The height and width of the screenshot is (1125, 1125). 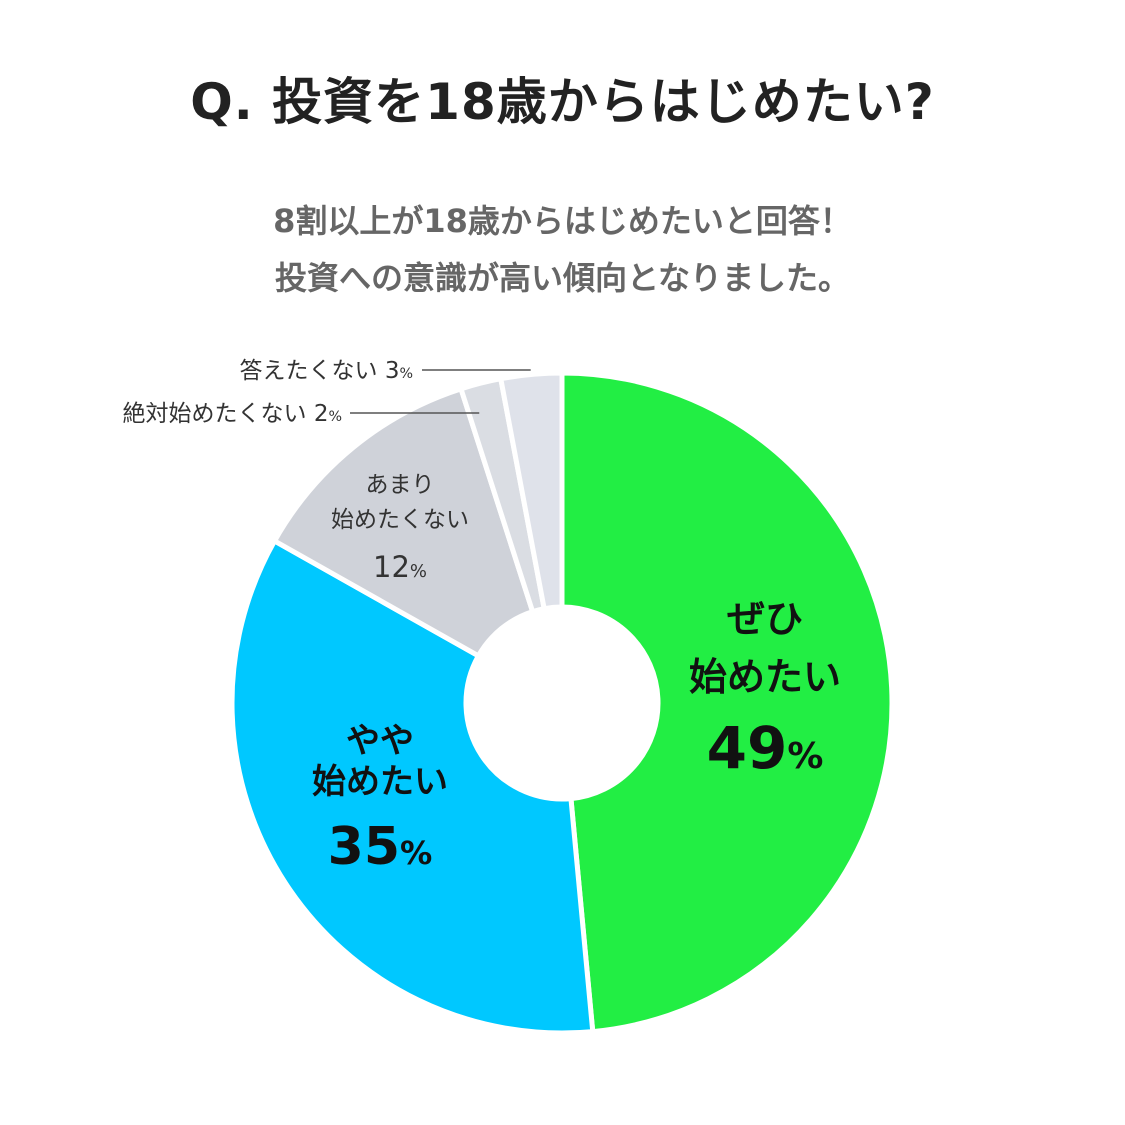 I want to click on slice-3-label-line-2: 始めたくない, so click(x=400, y=520).